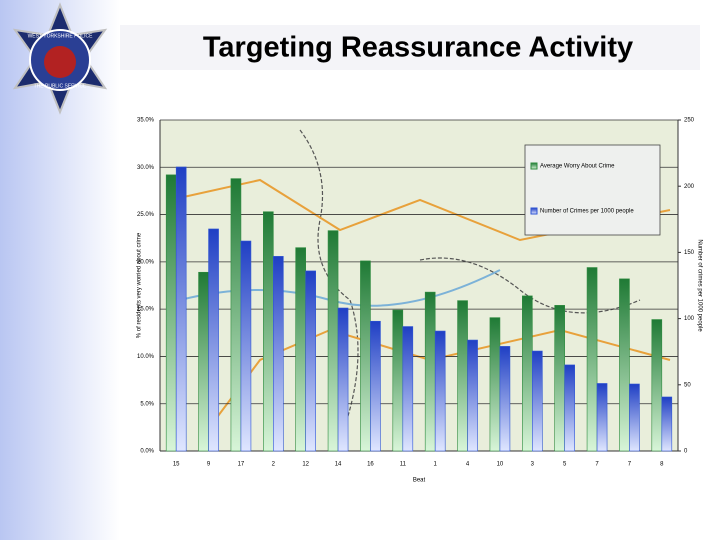 The height and width of the screenshot is (545, 720). I want to click on legend-label: Average Worry About Crime, so click(577, 167).